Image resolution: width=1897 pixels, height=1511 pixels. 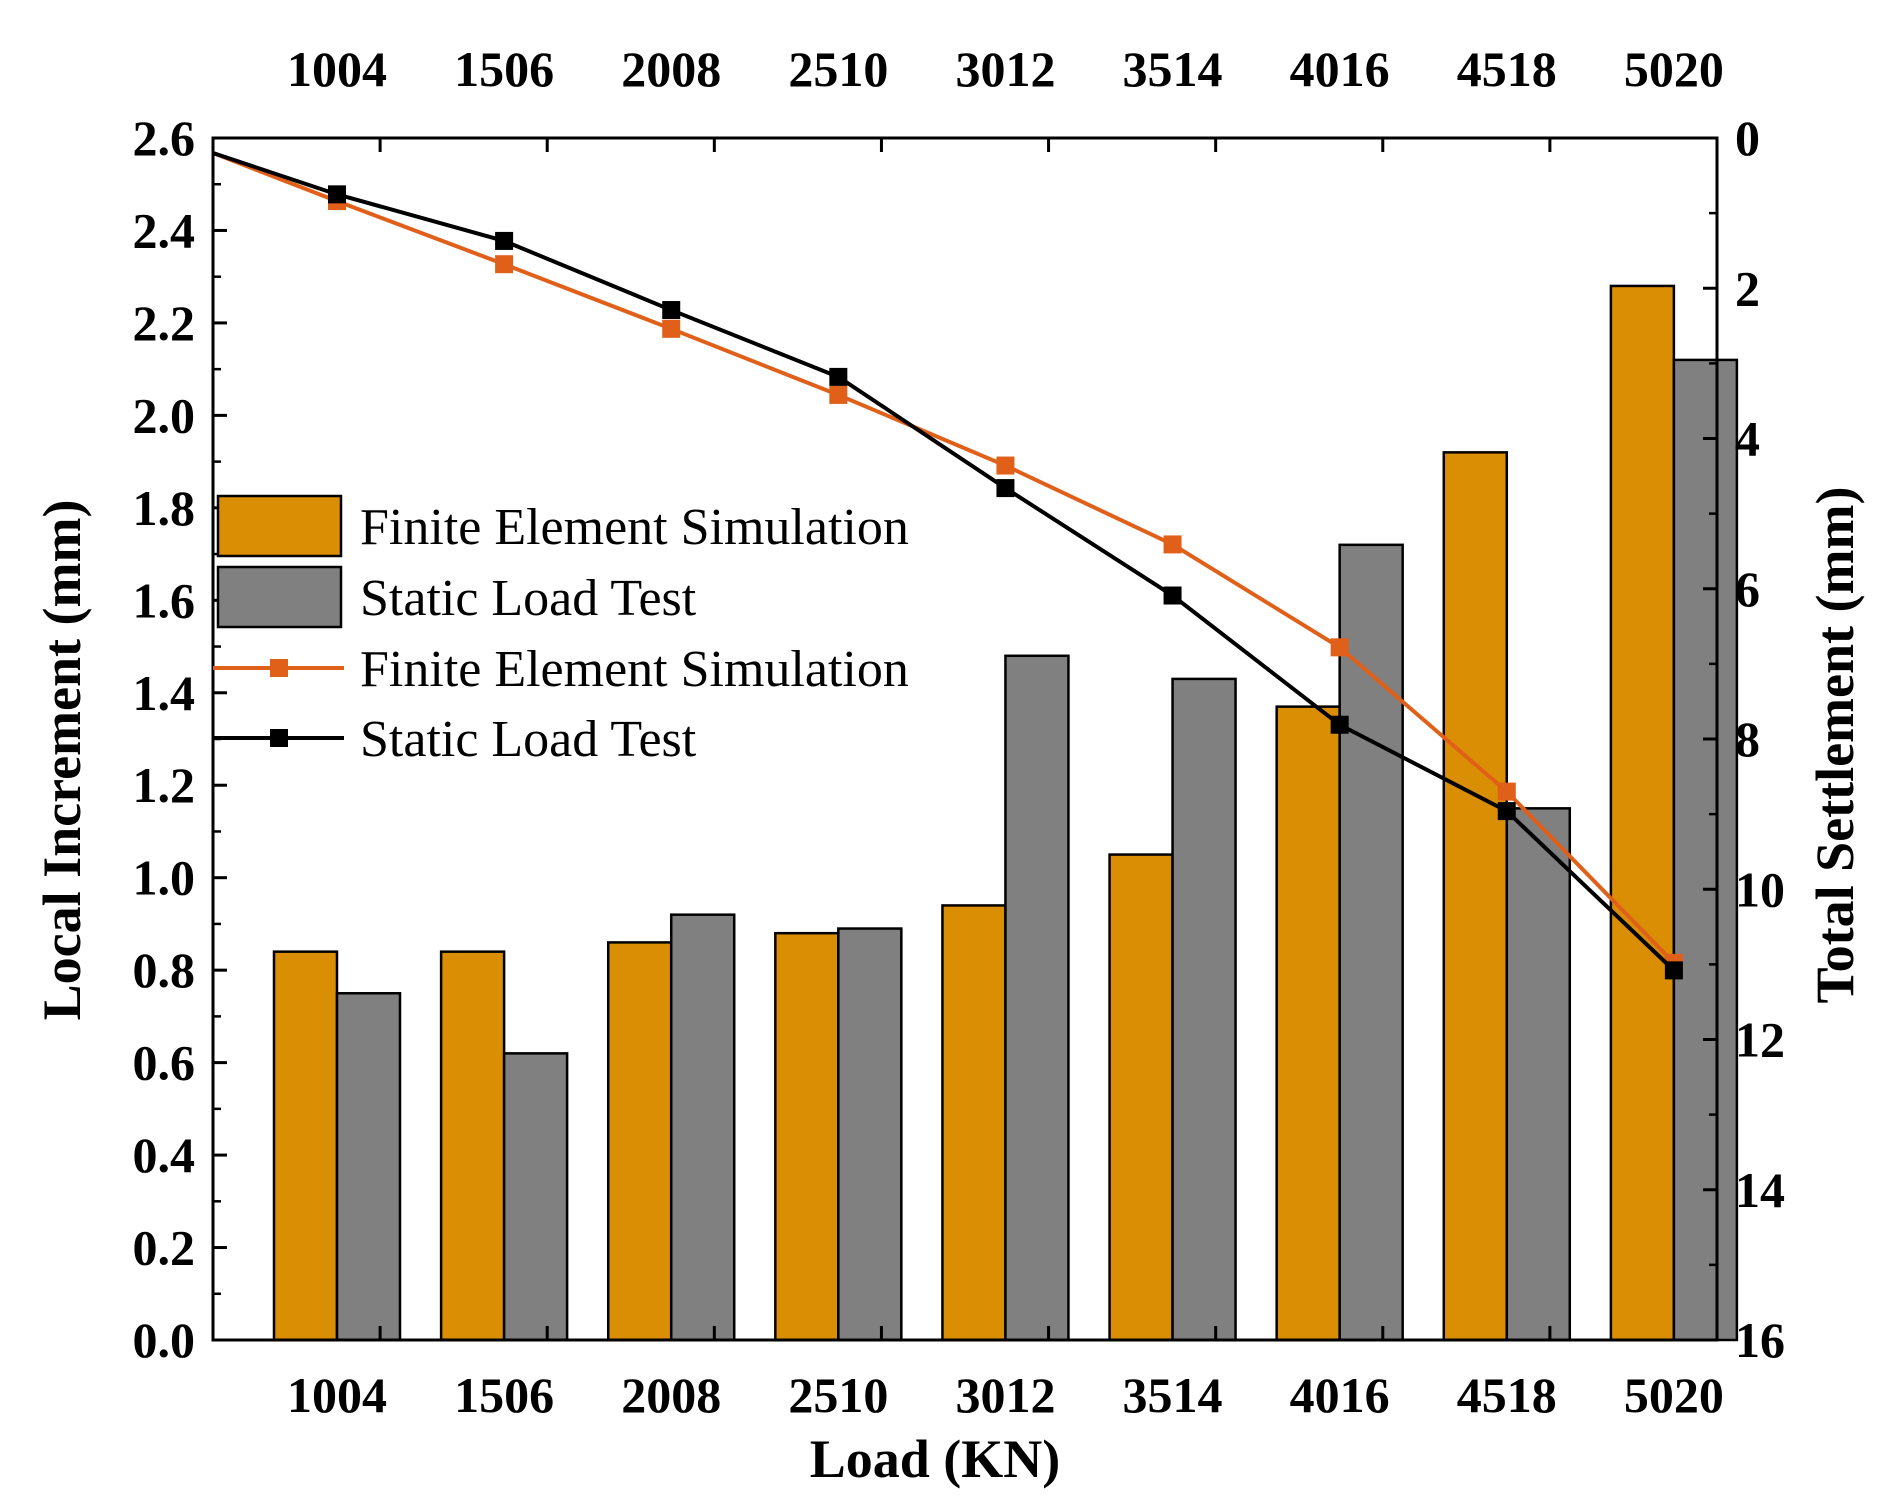 I want to click on y-tick-label: 2.6, so click(x=164, y=138).